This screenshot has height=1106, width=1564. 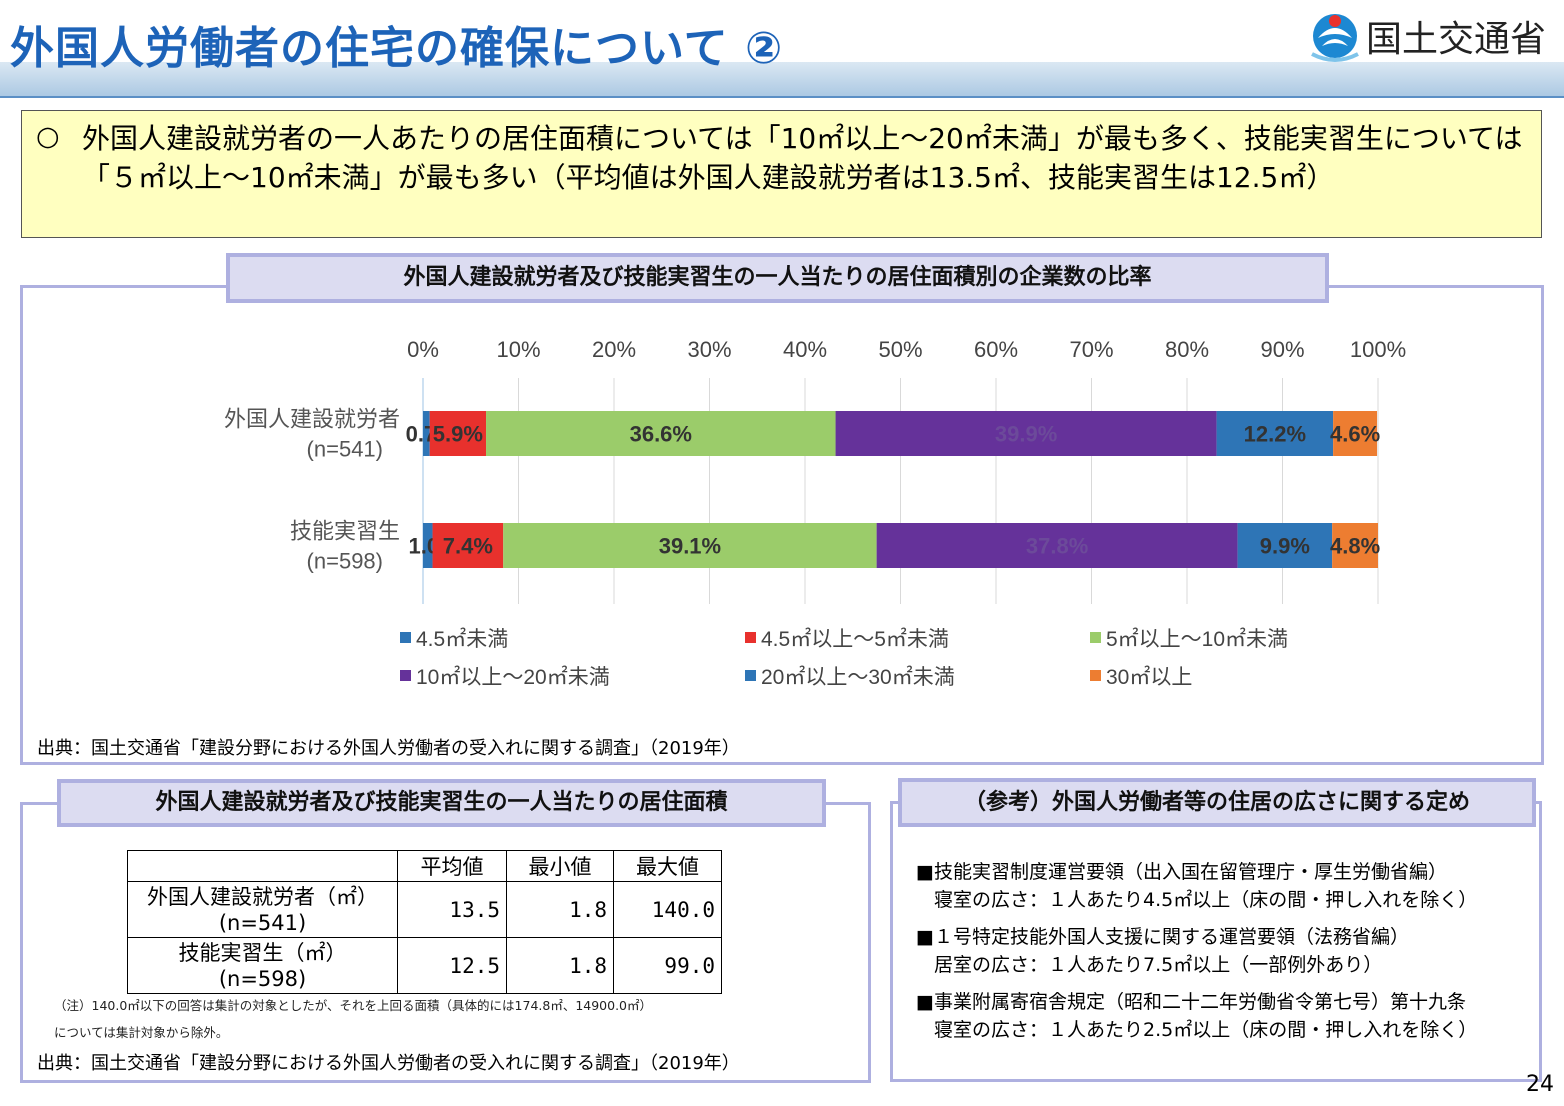 What do you see at coordinates (1162, 937) in the screenshot?
I see `reference-heading: ■１号特定技能外国人支援に関する運営要領（法務省編）` at bounding box center [1162, 937].